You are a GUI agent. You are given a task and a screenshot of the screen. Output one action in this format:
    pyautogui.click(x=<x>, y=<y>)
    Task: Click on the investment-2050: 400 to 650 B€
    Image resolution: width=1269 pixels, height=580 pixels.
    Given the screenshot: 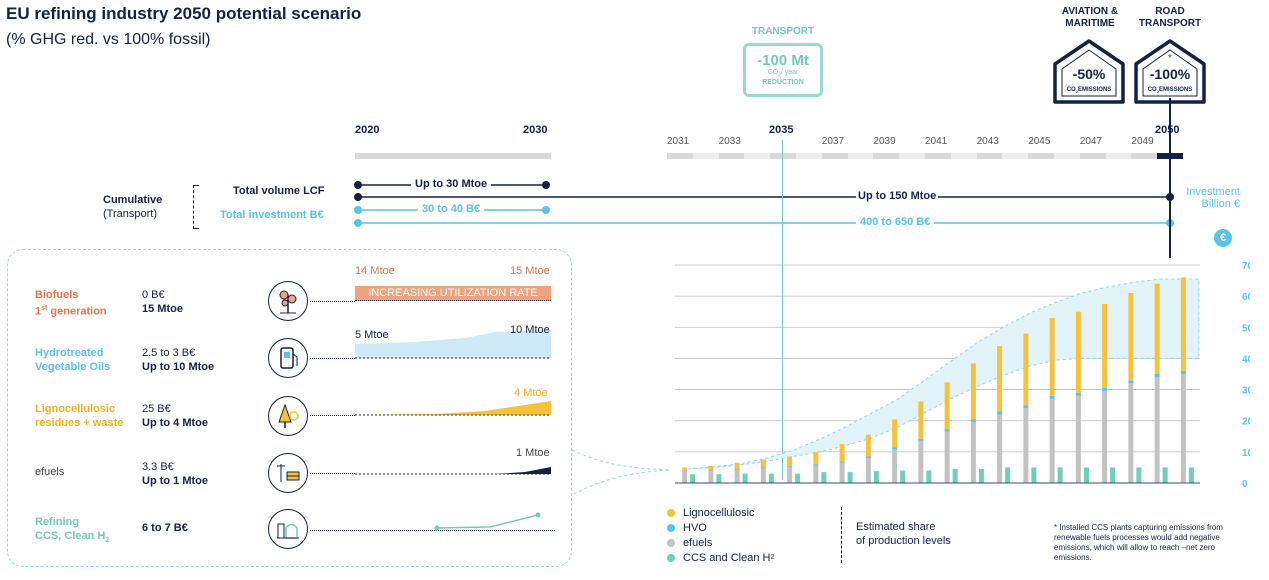 What is the action you would take?
    pyautogui.click(x=895, y=222)
    